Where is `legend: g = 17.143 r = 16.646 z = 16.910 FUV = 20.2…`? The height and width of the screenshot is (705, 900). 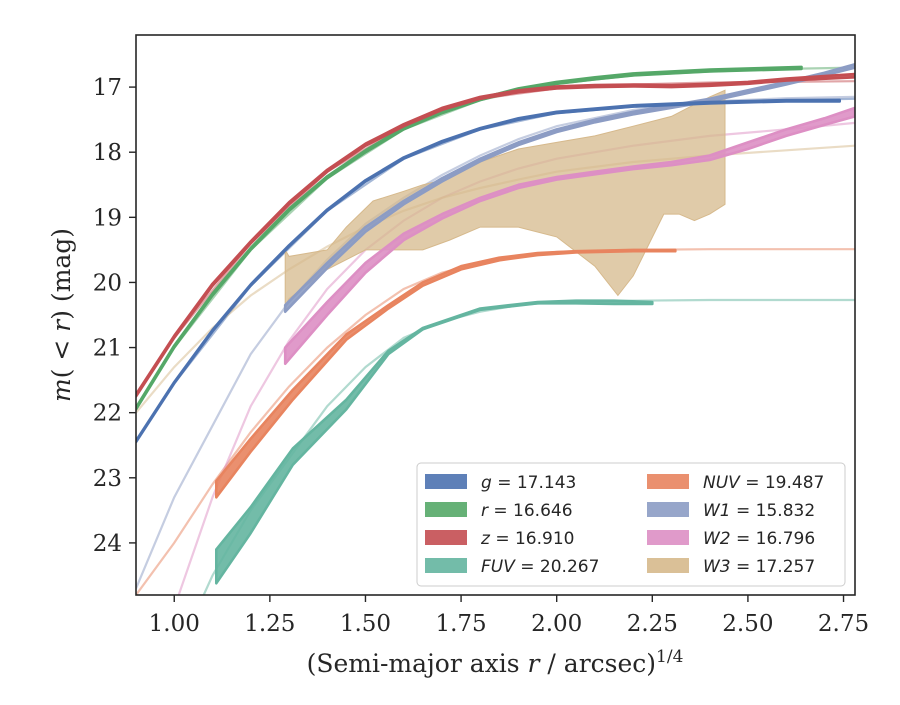
legend: g = 17.143 r = 16.646 z = 16.910 FUV = 20.2… is located at coordinates (631, 524).